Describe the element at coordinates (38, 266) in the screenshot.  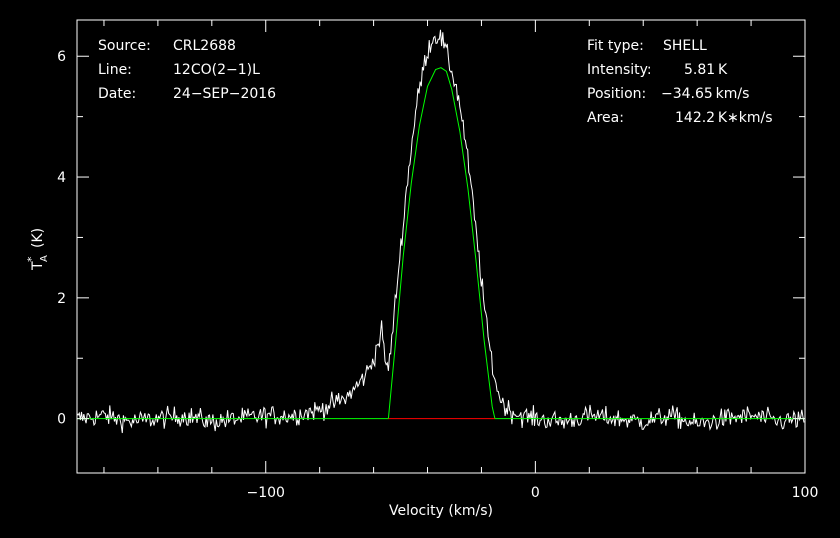
I see `y-axis-label-main: T` at that location.